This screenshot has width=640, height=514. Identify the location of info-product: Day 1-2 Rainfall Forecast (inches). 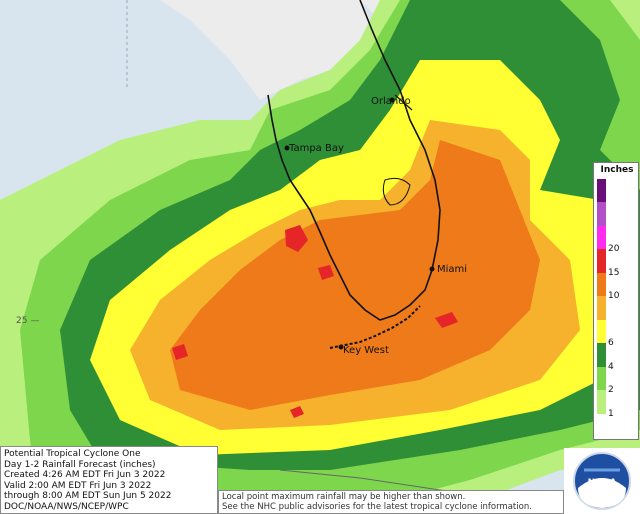
(80, 464).